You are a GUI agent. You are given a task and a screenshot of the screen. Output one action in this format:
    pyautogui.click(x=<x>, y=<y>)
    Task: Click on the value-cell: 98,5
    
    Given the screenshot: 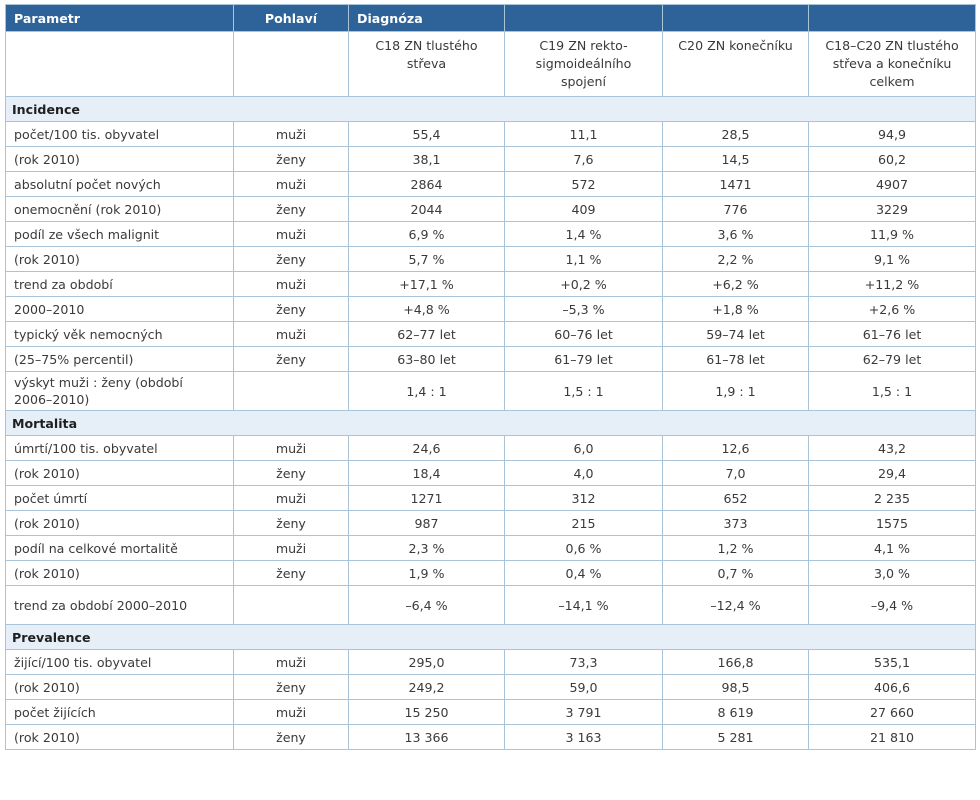 What is the action you would take?
    pyautogui.click(x=735, y=687)
    